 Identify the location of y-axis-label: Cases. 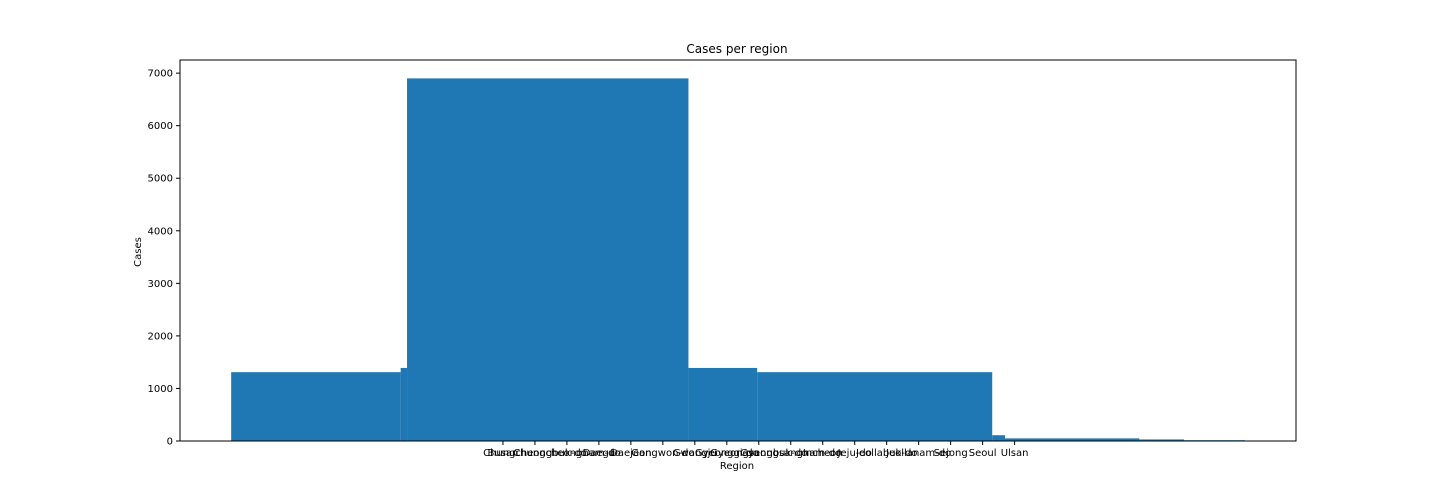
(138, 252).